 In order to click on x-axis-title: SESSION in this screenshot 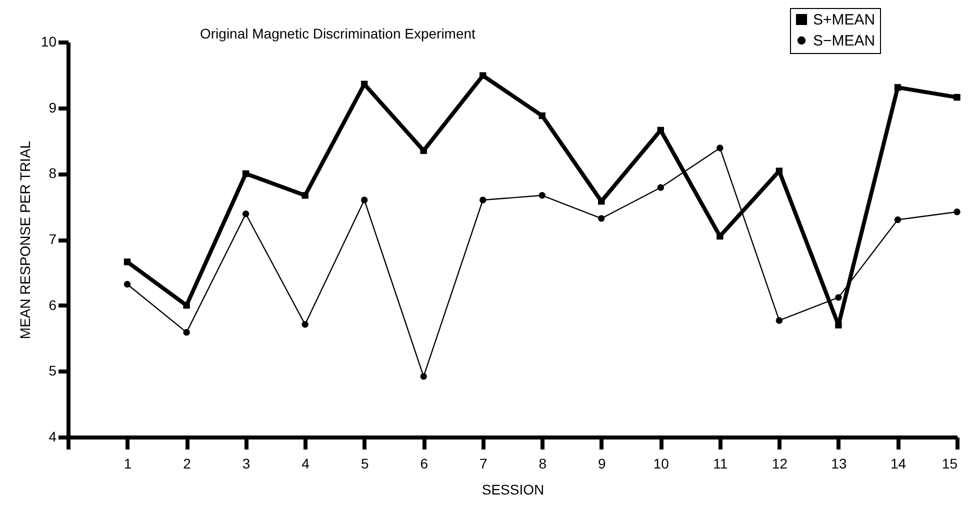, I will do `click(513, 490)`.